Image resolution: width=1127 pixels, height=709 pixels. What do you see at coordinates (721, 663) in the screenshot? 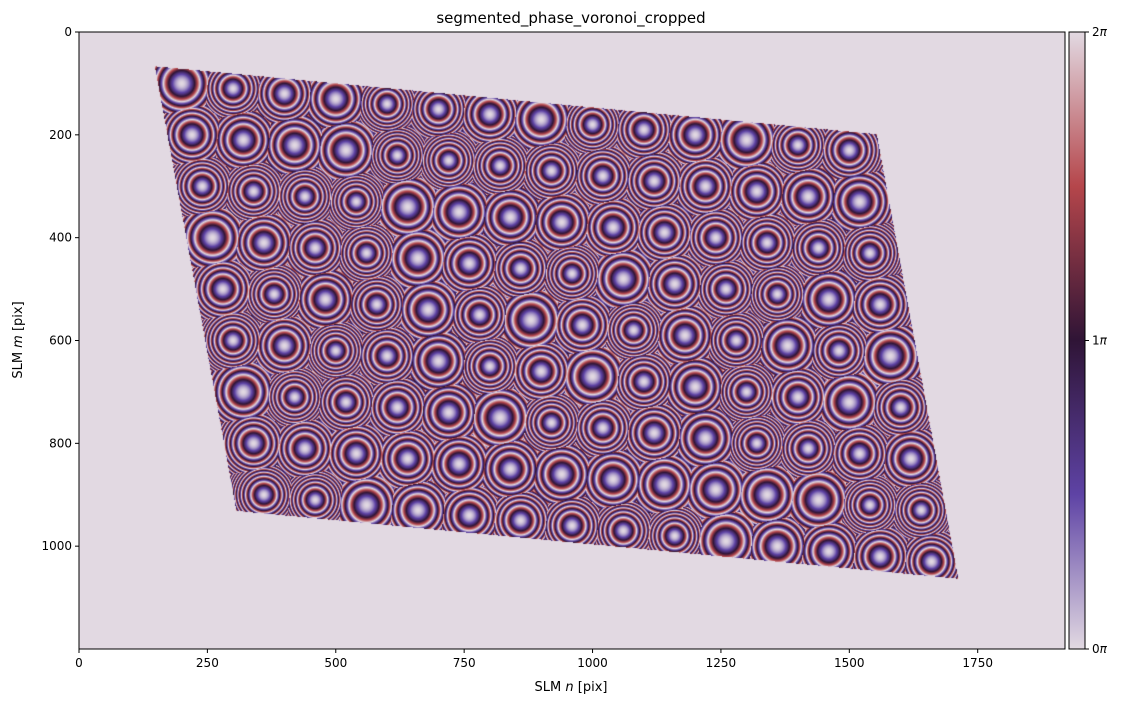
I see `x-tick-label: 1250` at bounding box center [721, 663].